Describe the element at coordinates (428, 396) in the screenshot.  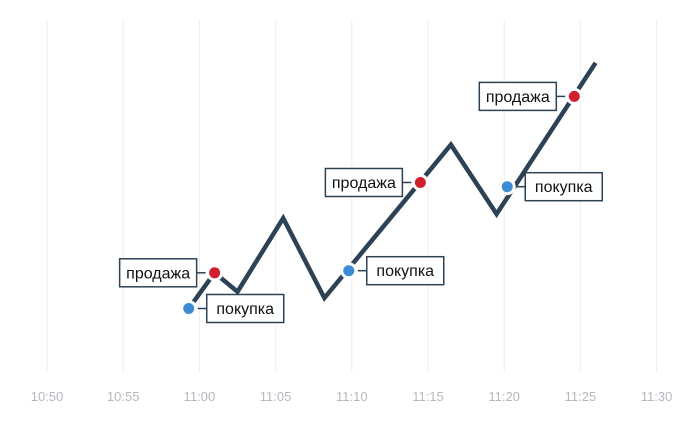
I see `x-tick-label: 11:15` at that location.